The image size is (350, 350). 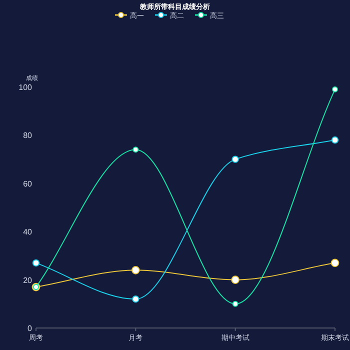 I want to click on y-tick-label: 60, so click(x=28, y=183).